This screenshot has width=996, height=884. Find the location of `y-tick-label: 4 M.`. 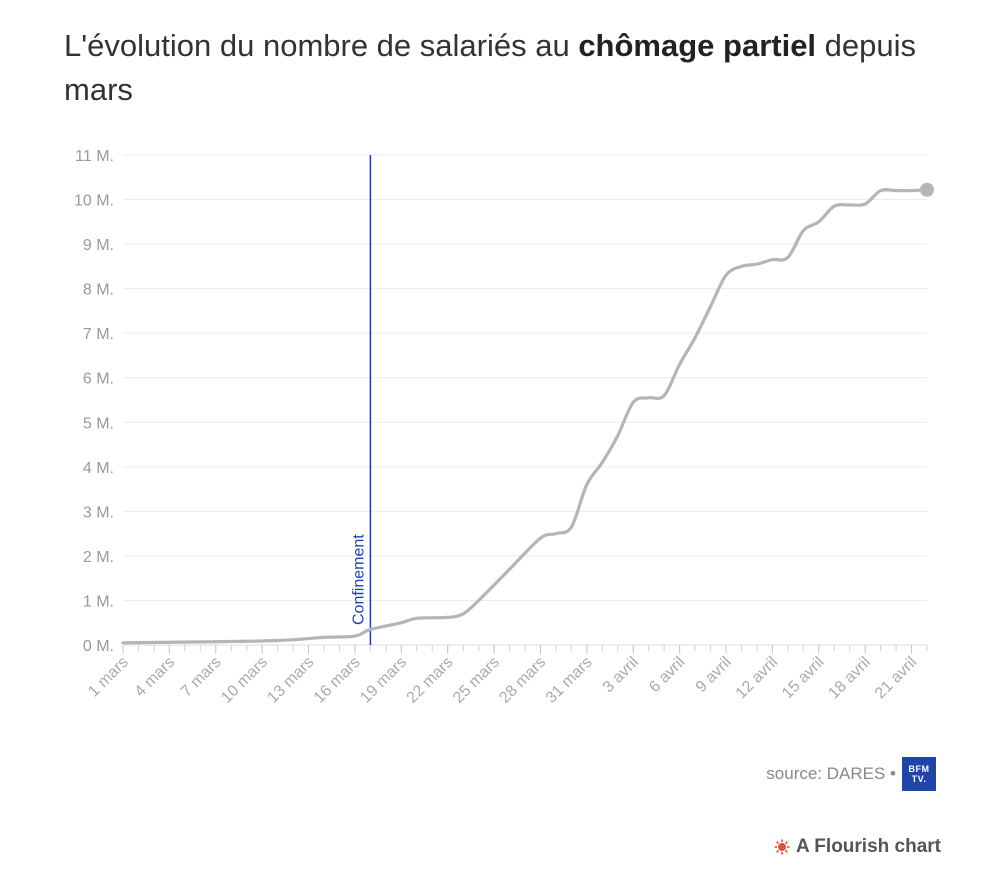

y-tick-label: 4 M. is located at coordinates (98, 468).